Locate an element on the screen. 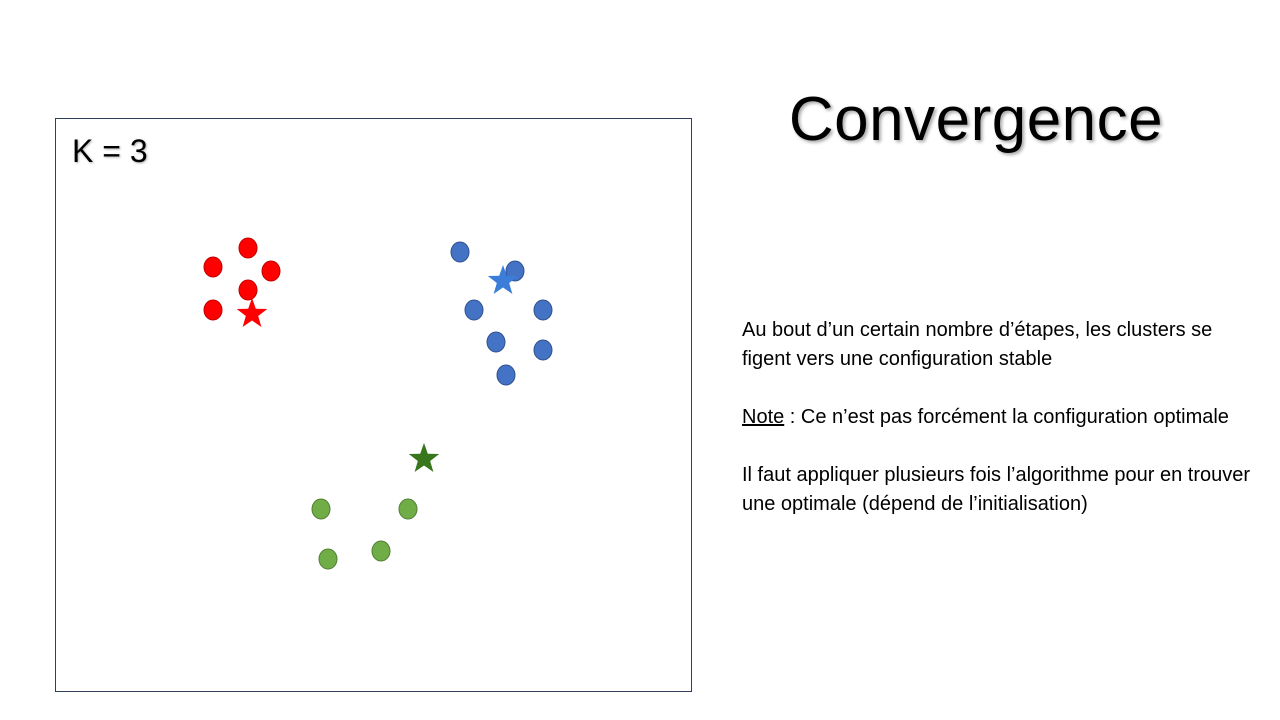 The width and height of the screenshot is (1280, 720). cluster-plot-canvas is located at coordinates (378, 403).